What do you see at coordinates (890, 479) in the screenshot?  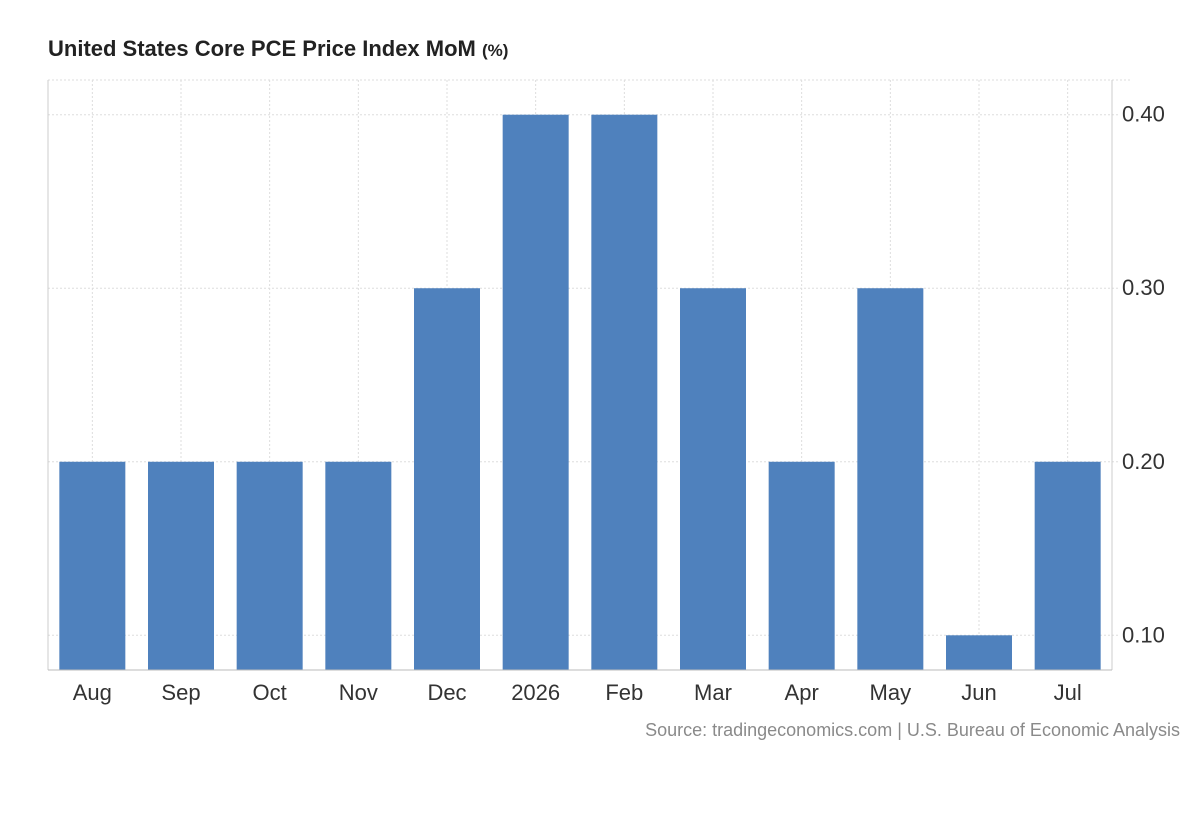 I see `bar-may` at bounding box center [890, 479].